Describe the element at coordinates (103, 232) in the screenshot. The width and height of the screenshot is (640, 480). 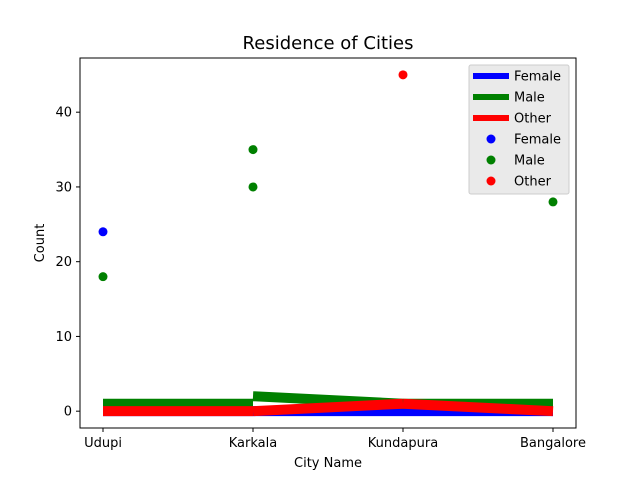
I see `scatter-point-female` at that location.